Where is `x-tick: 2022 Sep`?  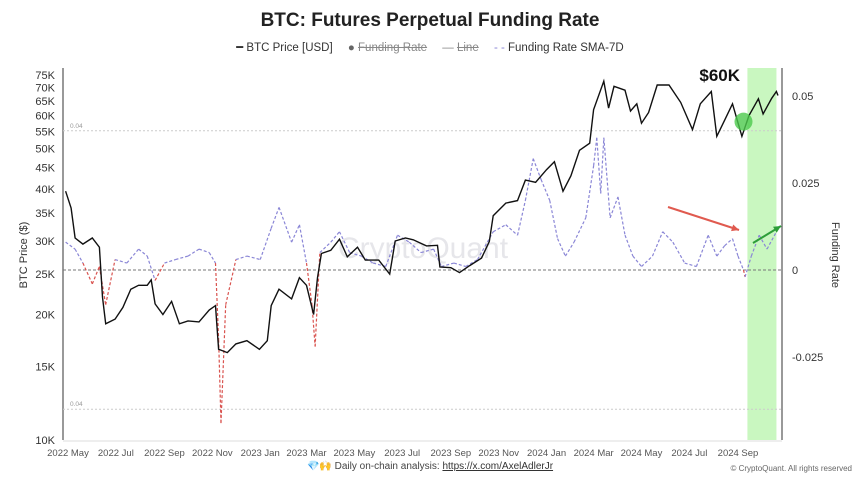 x-tick: 2022 Sep is located at coordinates (164, 453).